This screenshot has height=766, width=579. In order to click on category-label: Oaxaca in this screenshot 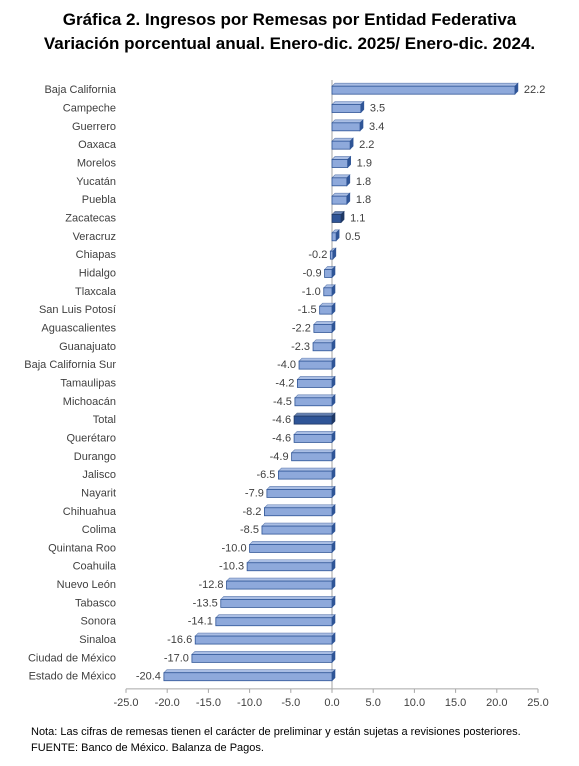, I will do `click(97, 145)`.